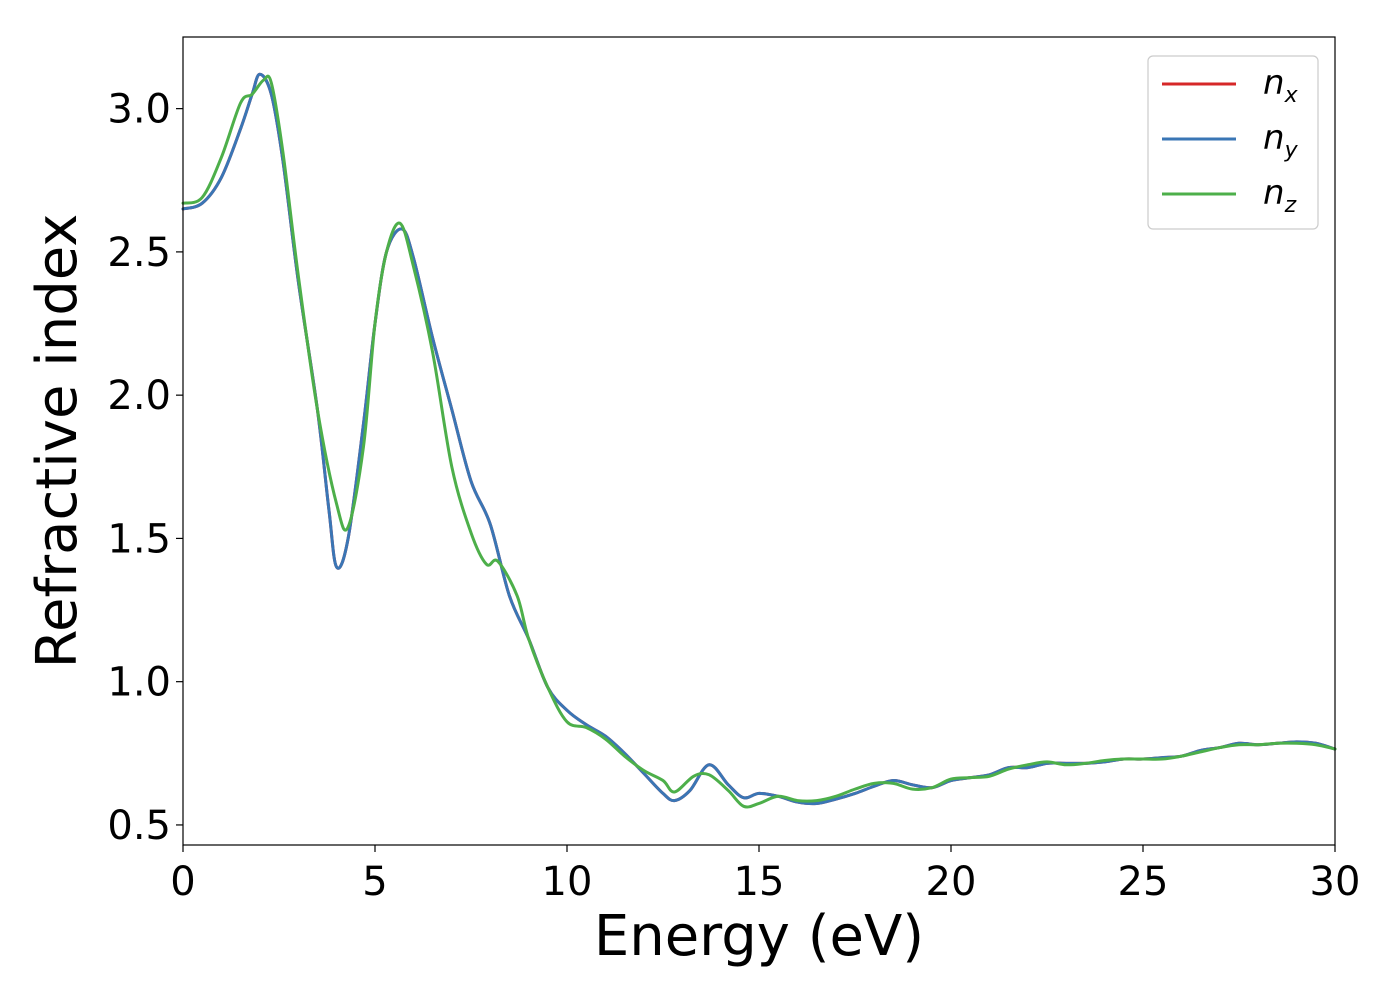 The image size is (1400, 1000). What do you see at coordinates (139, 253) in the screenshot?
I see `y-tick-label: 2.5` at bounding box center [139, 253].